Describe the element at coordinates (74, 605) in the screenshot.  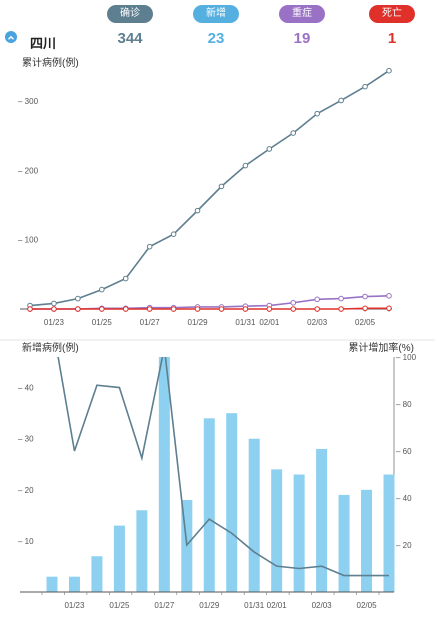
I see `bottom-x-tick-label: 01/23` at that location.